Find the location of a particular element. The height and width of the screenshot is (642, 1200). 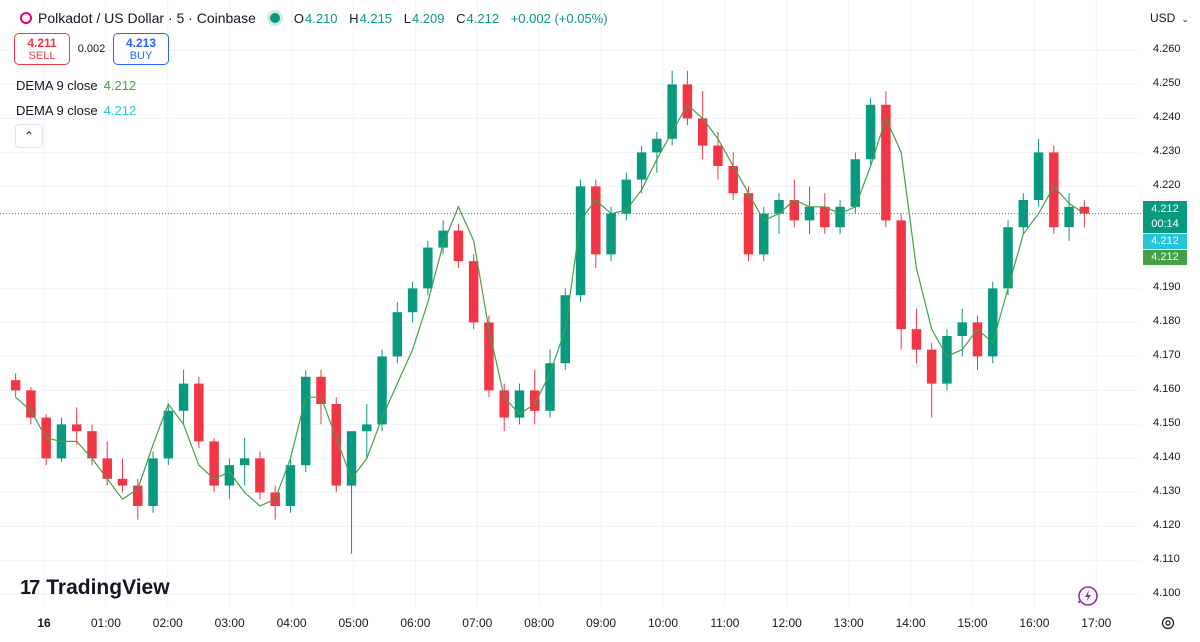

time-tick-label: 17:00 is located at coordinates (1096, 623).